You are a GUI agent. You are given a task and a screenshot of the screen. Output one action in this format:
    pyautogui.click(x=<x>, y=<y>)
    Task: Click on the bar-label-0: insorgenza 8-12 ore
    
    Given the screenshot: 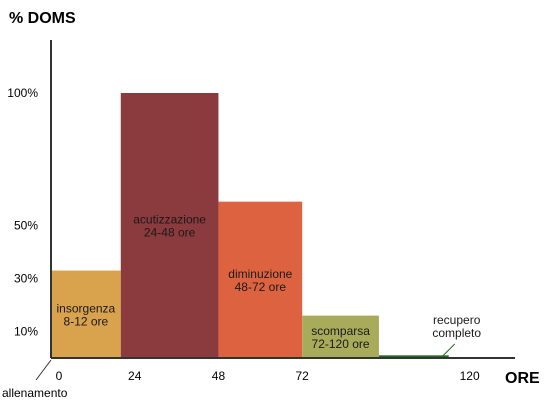 What is the action you would take?
    pyautogui.click(x=86, y=314)
    